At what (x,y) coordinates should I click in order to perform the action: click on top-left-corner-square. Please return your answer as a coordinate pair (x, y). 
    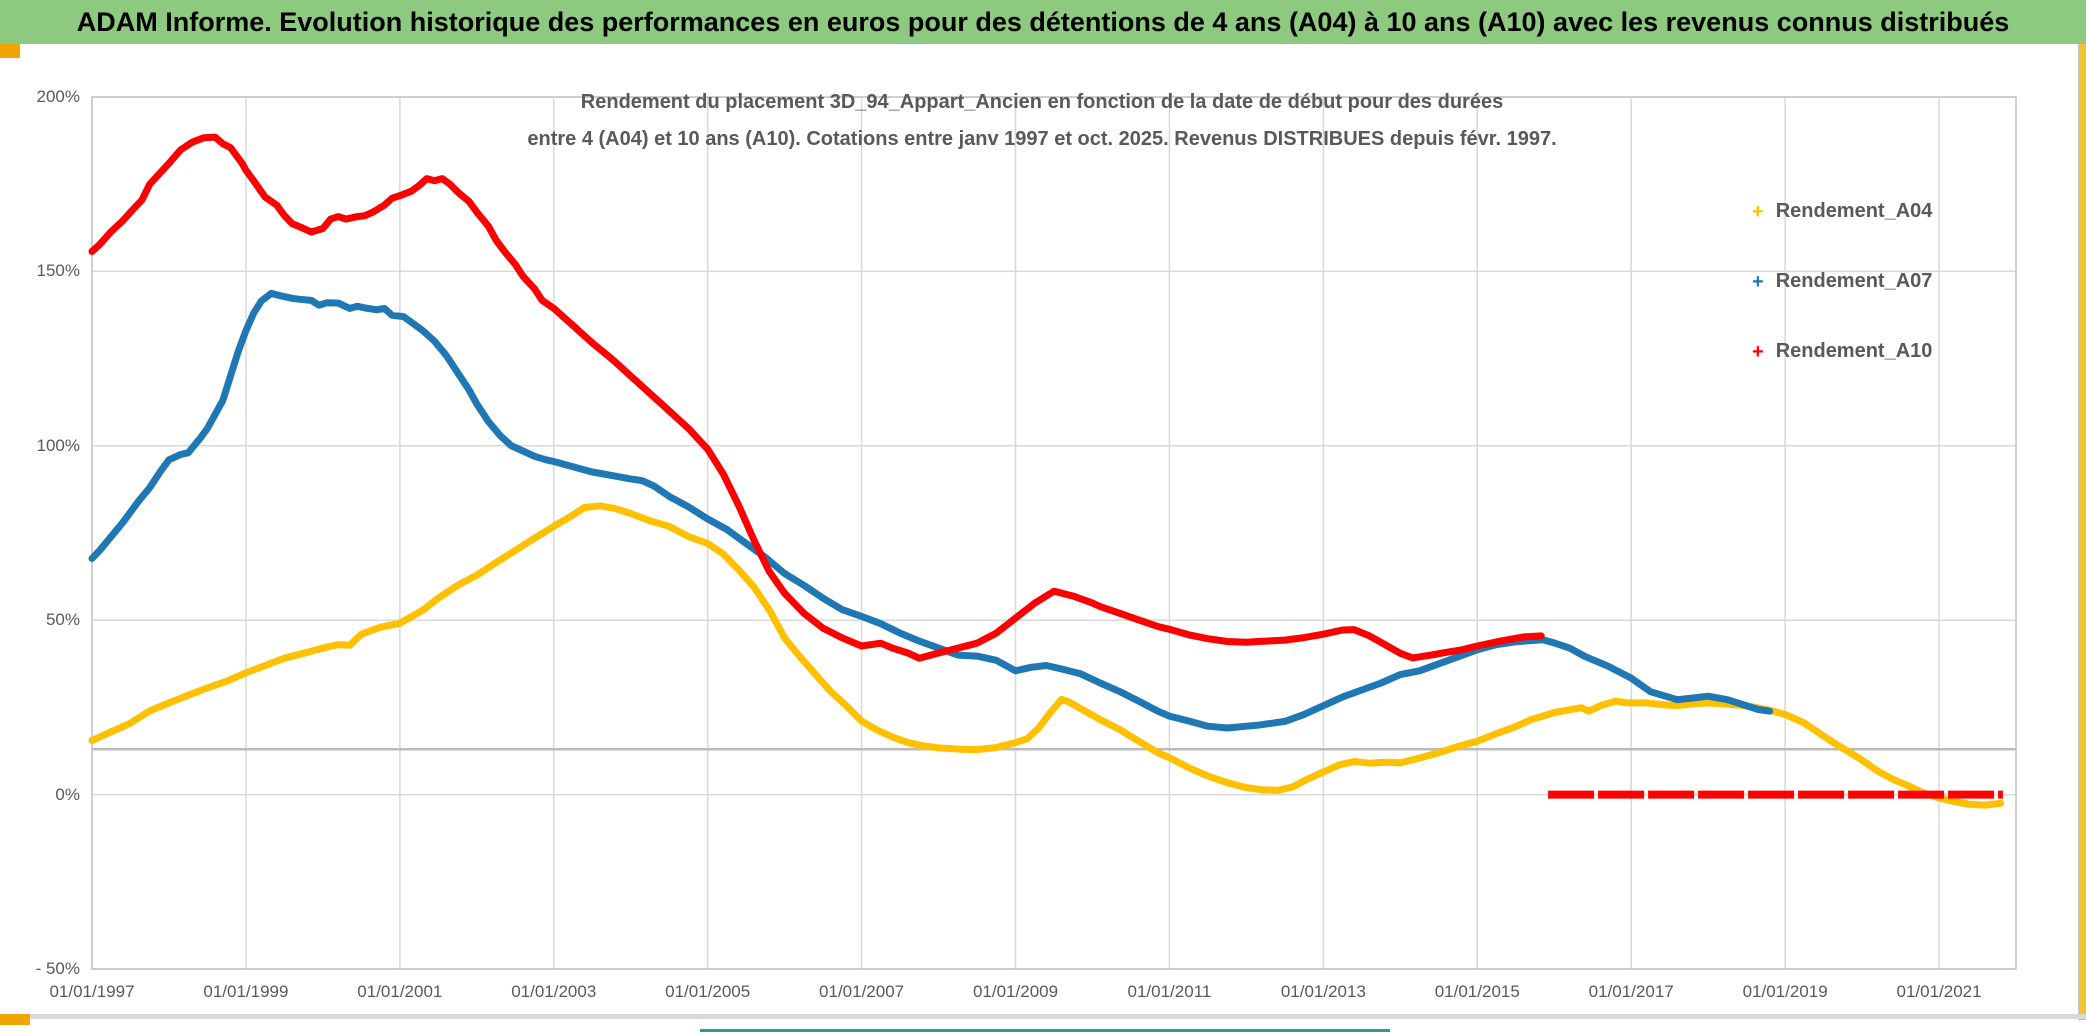
    Looking at the image, I should click on (10, 51).